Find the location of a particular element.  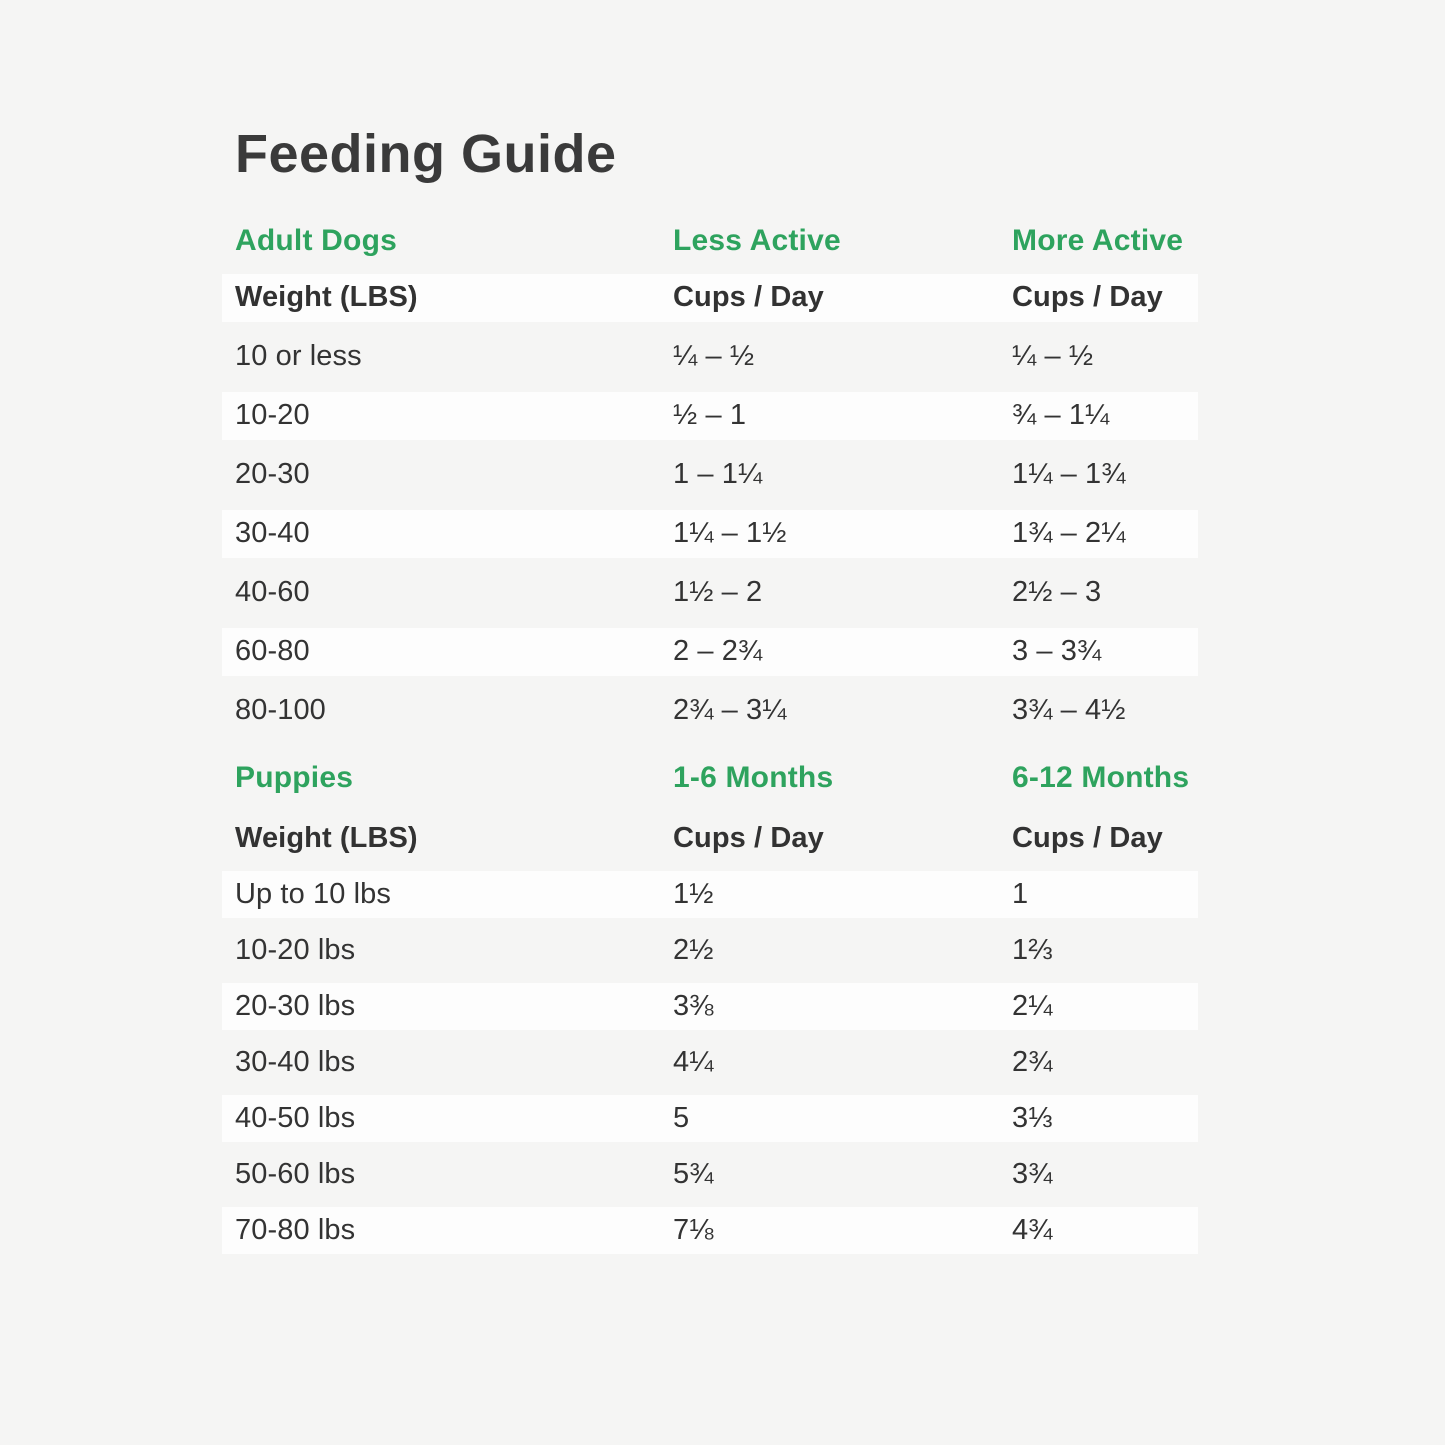

cell-more-active: 1¾ – 2¼ is located at coordinates (1069, 533).